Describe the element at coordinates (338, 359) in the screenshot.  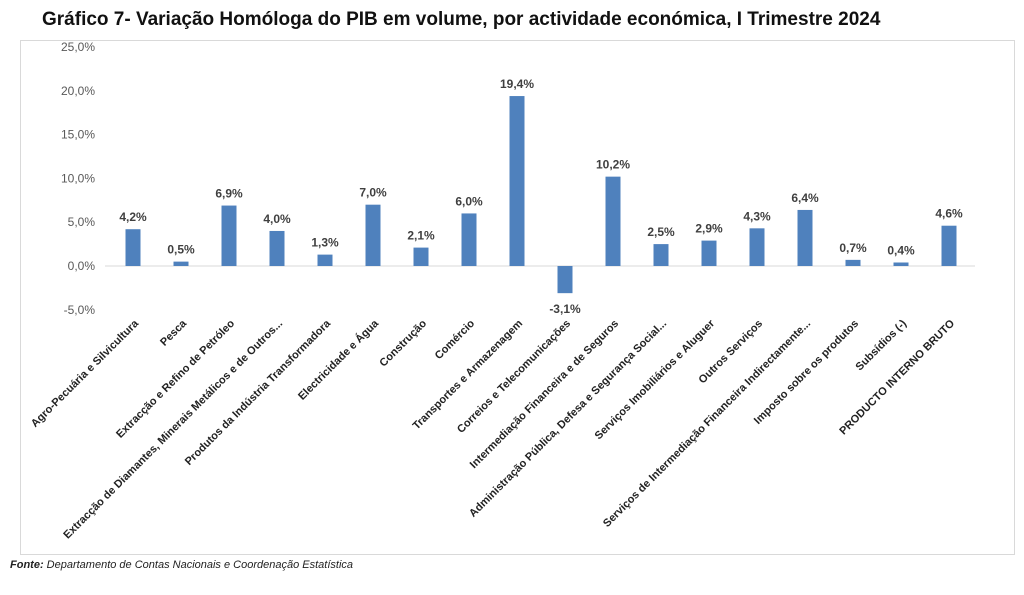
I see `x-tick-label: Electricidade e Água` at that location.